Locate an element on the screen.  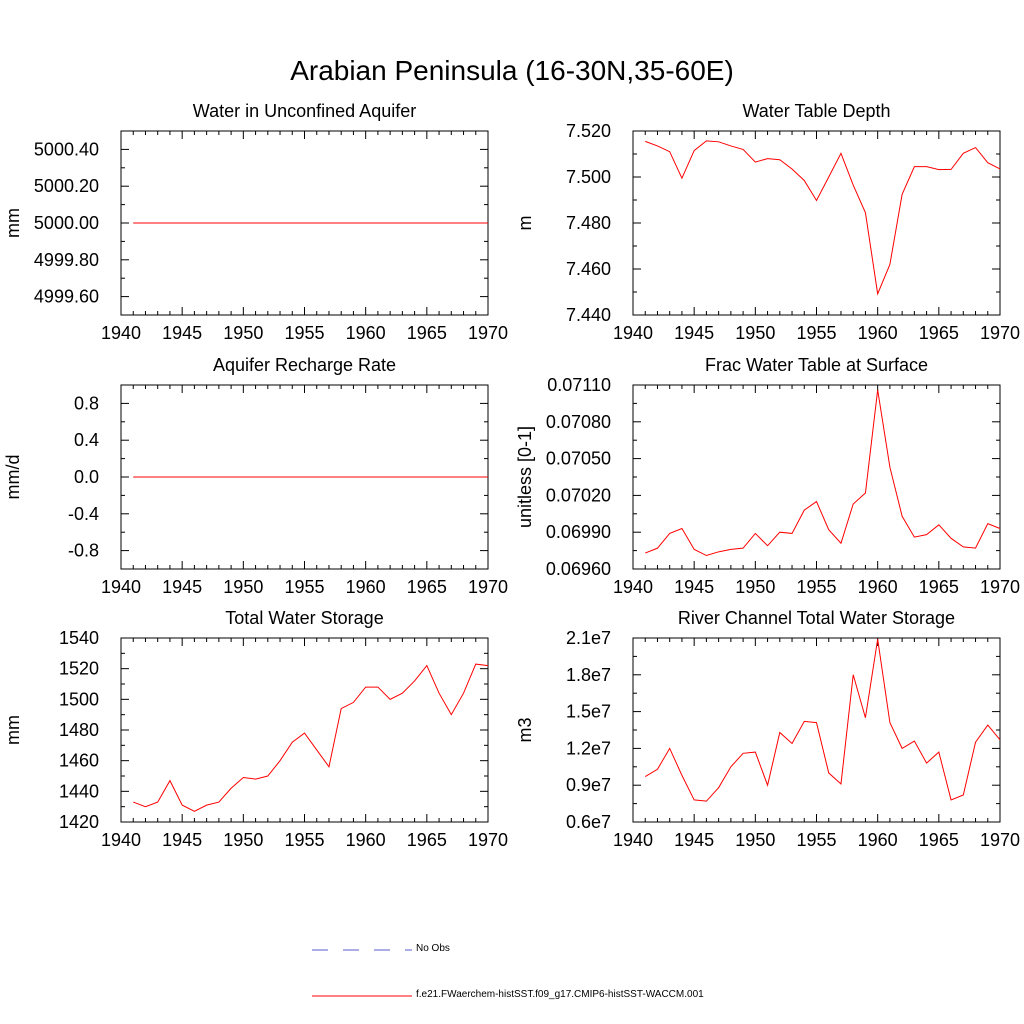
chart-title: Water in Unconfined Aquifer is located at coordinates (304, 111).